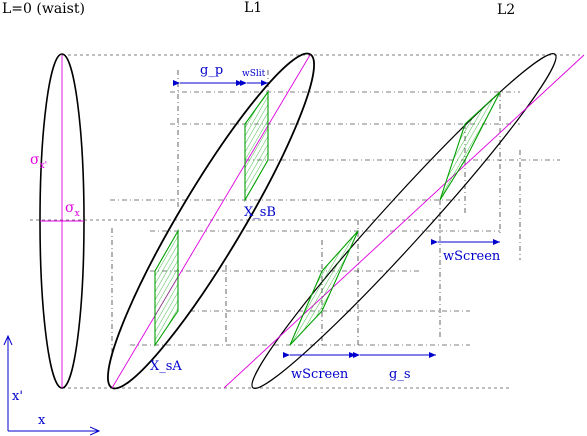 The image size is (587, 436). What do you see at coordinates (254, 74) in the screenshot?
I see `wslit-label: wSlit` at bounding box center [254, 74].